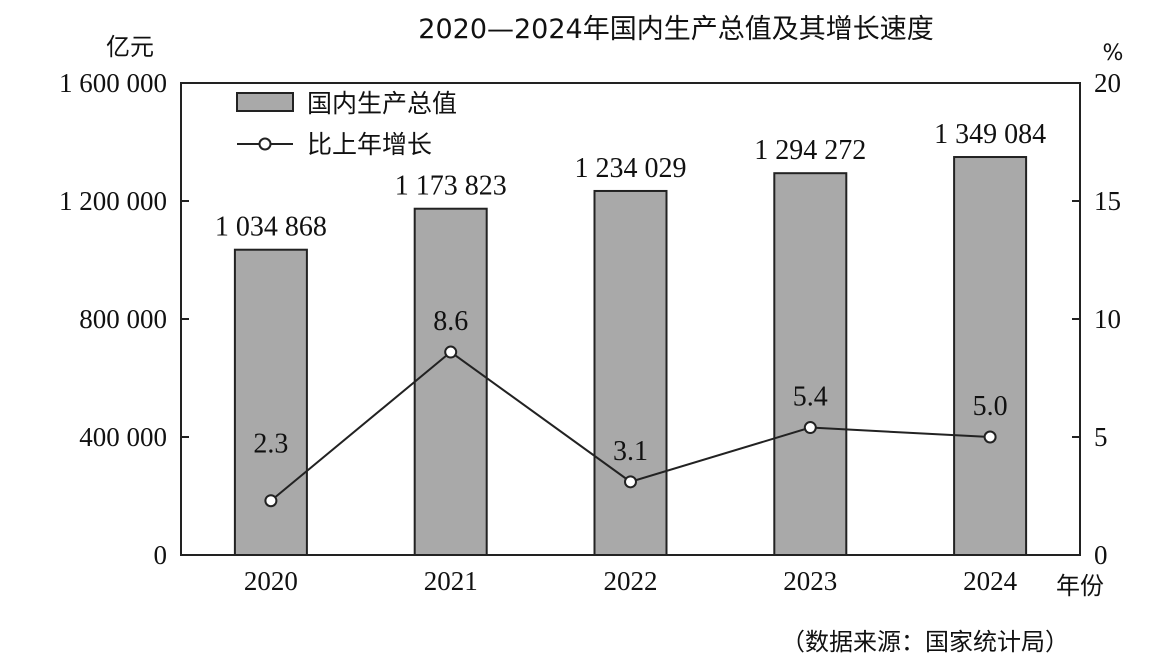 This screenshot has height=667, width=1167. Describe the element at coordinates (675, 29) in the screenshot. I see `chart-title: 2020—2024年国内生产总值及其增长速度` at that location.